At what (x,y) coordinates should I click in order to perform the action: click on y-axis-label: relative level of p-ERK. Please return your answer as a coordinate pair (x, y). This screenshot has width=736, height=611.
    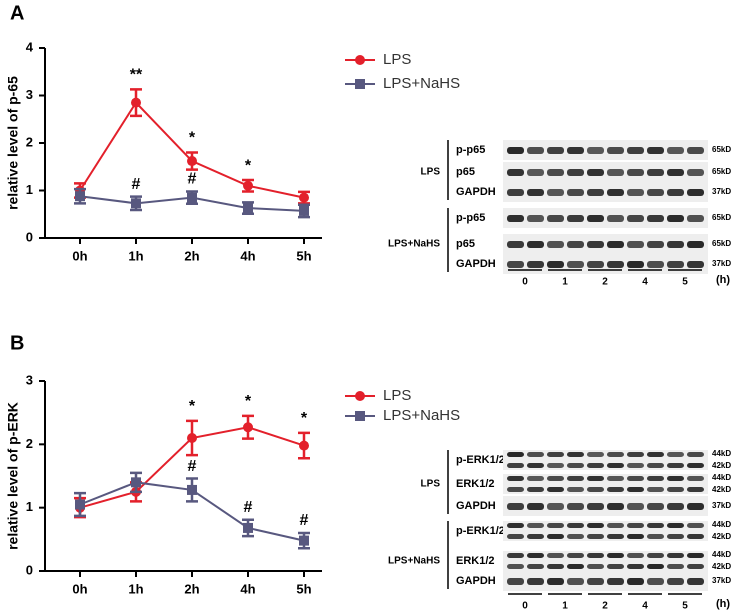
    Looking at the image, I should click on (13, 476).